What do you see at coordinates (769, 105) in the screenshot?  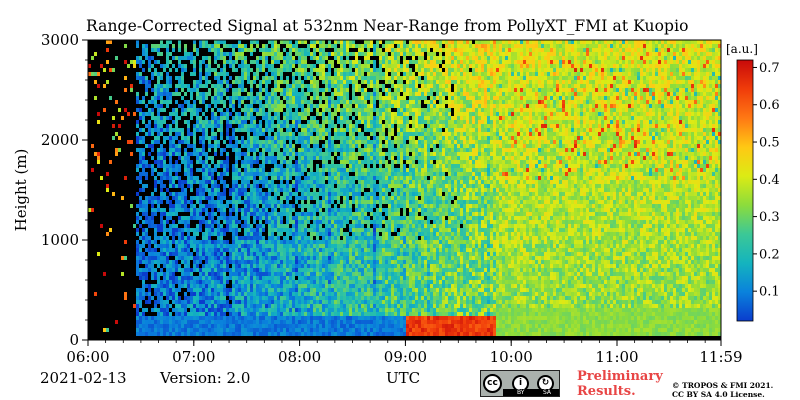 I see `colorbar-tick-label: 0.6` at bounding box center [769, 105].